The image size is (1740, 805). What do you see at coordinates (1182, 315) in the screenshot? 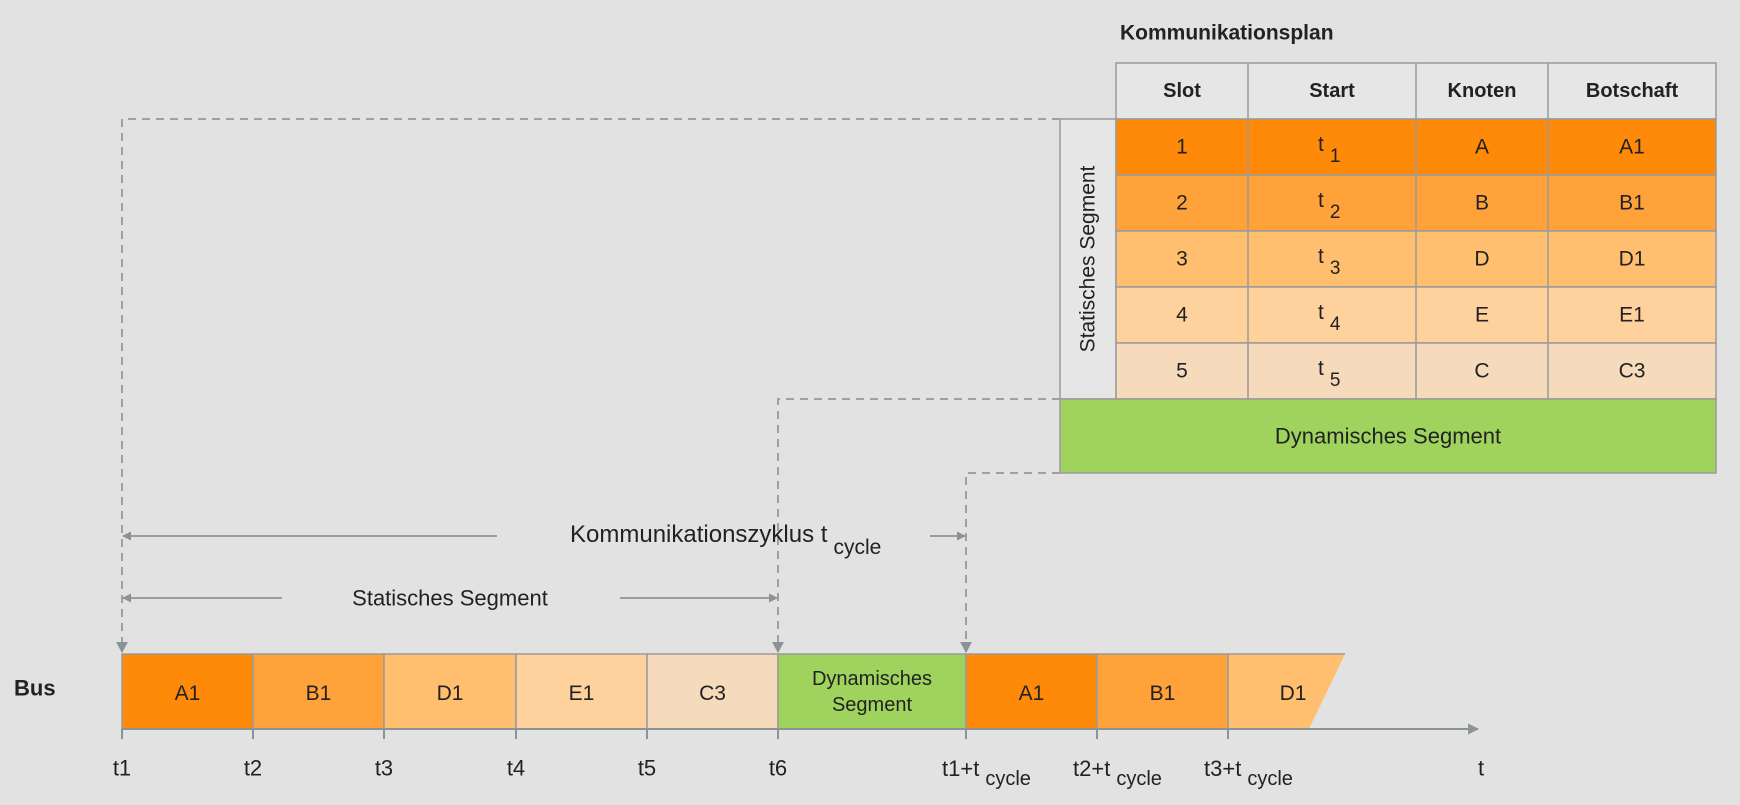
I see `plan-cell-slot: 4` at bounding box center [1182, 315].